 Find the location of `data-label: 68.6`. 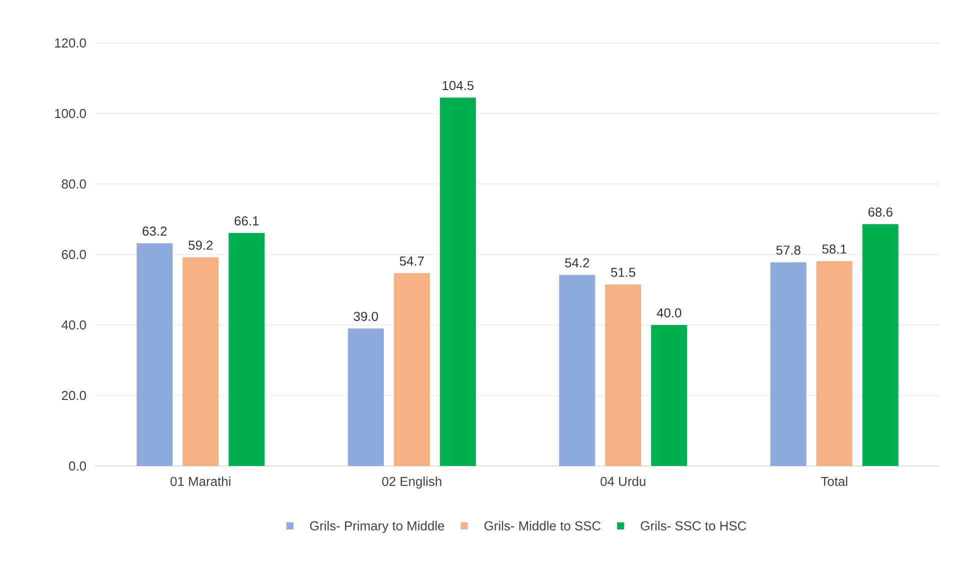

data-label: 68.6 is located at coordinates (880, 212).